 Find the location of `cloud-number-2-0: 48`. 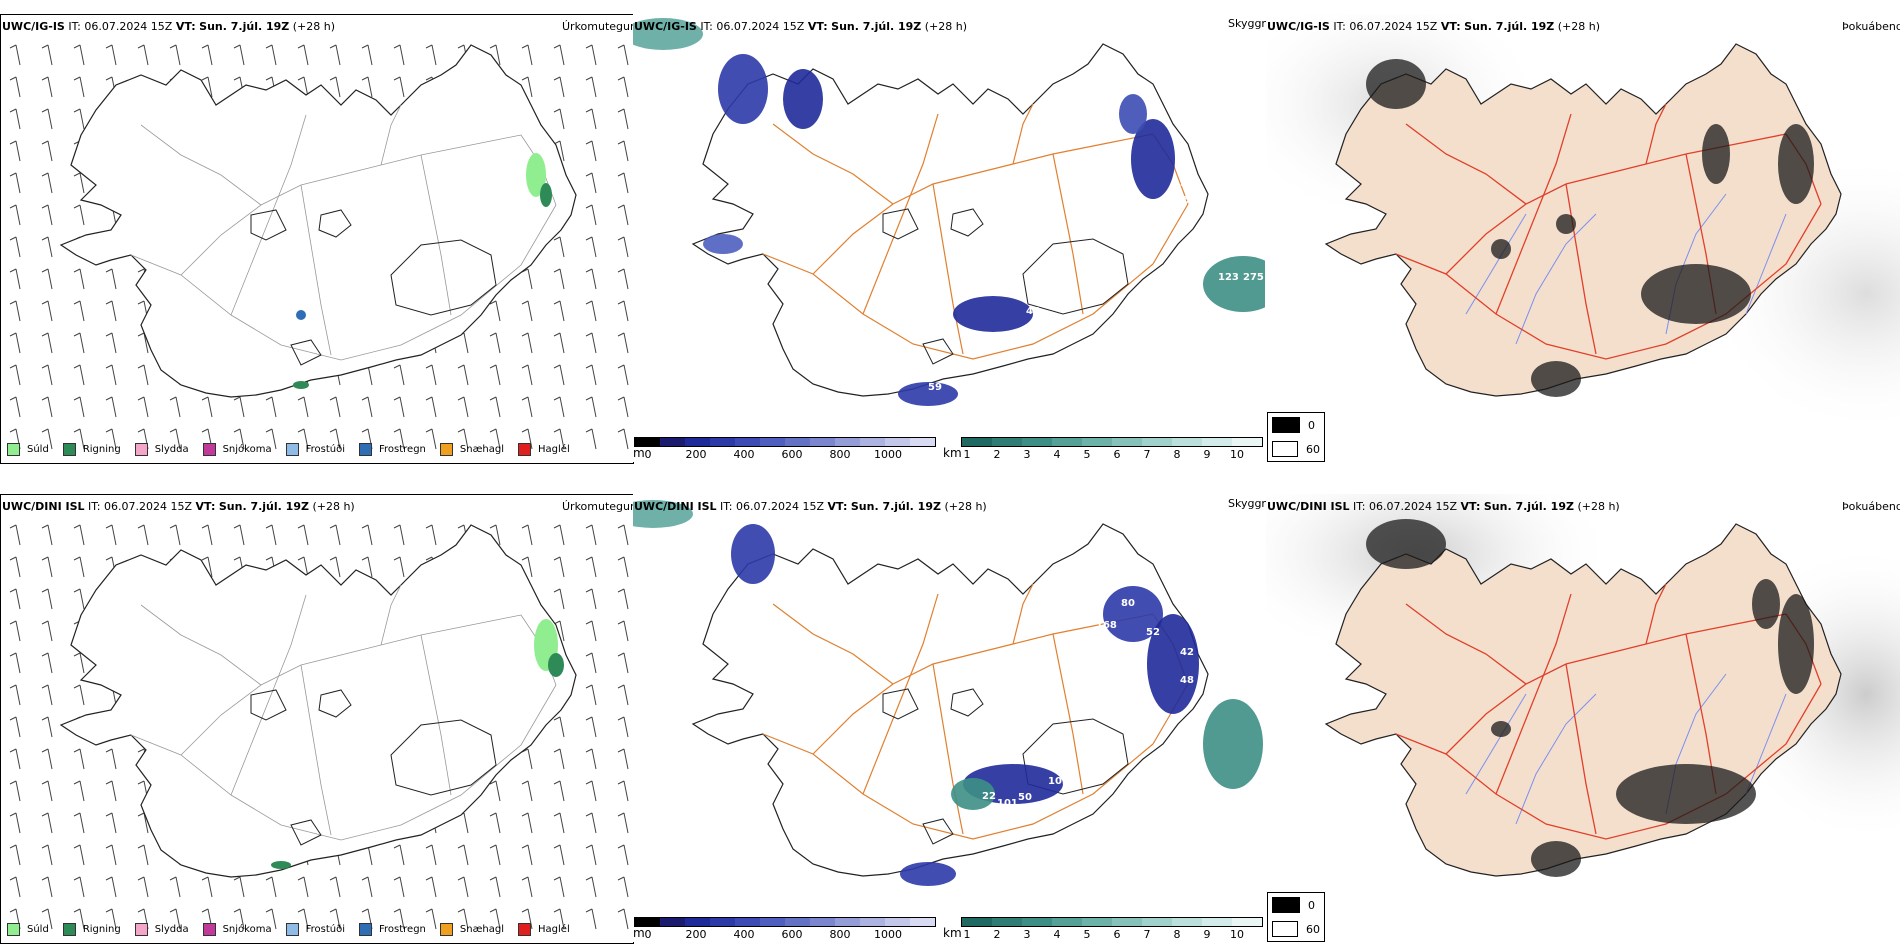

cloud-number-2-0: 48 is located at coordinates (786, 568).